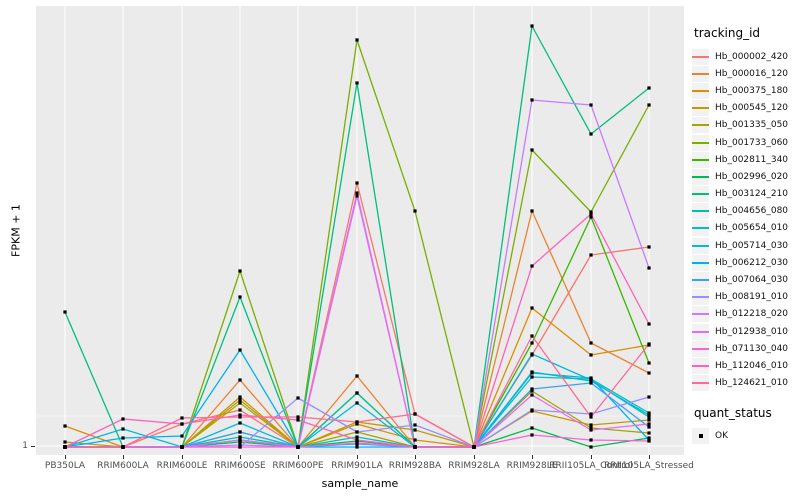 The width and height of the screenshot is (800, 500). I want to click on x-tick-label-RRIM600LE: RRIM600LE, so click(182, 466).